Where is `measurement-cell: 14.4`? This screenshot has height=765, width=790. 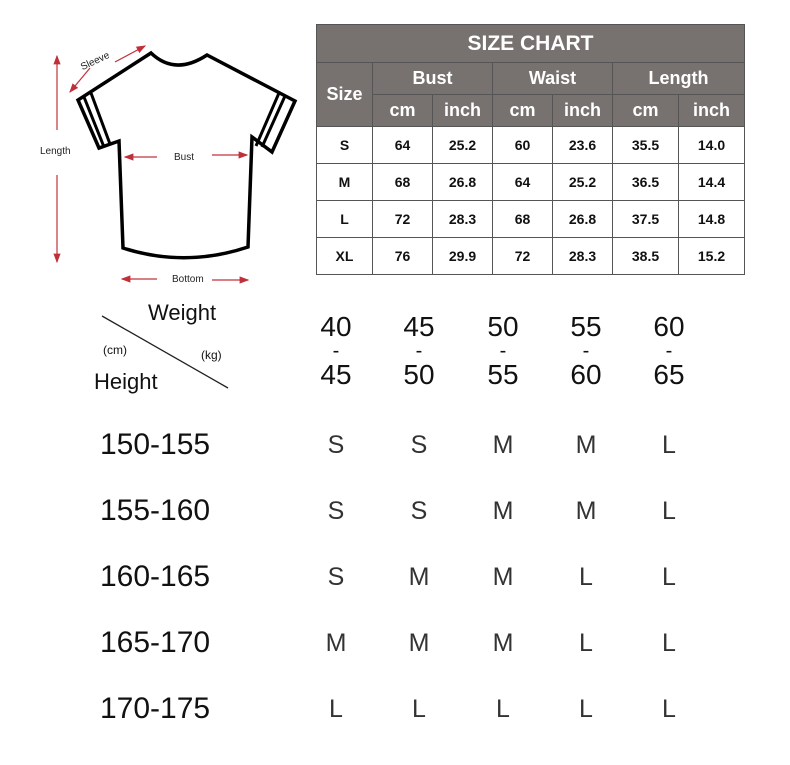 measurement-cell: 14.4 is located at coordinates (711, 182).